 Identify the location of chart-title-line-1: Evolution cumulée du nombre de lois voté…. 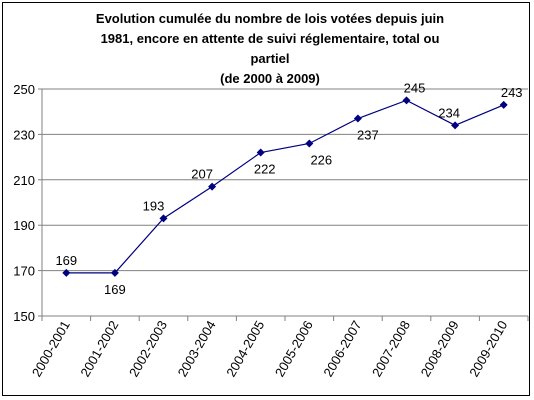
(270, 18).